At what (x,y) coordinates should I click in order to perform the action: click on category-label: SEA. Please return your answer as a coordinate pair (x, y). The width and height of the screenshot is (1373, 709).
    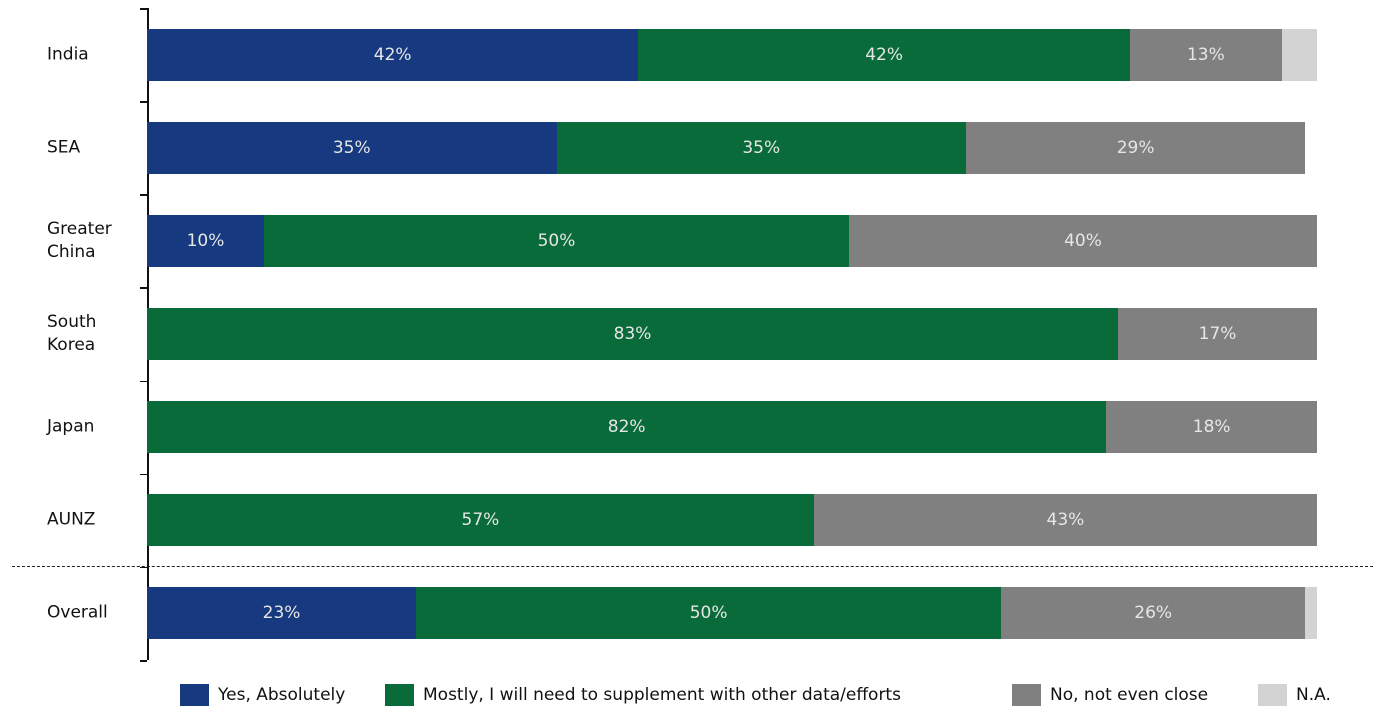
    Looking at the image, I should click on (64, 147).